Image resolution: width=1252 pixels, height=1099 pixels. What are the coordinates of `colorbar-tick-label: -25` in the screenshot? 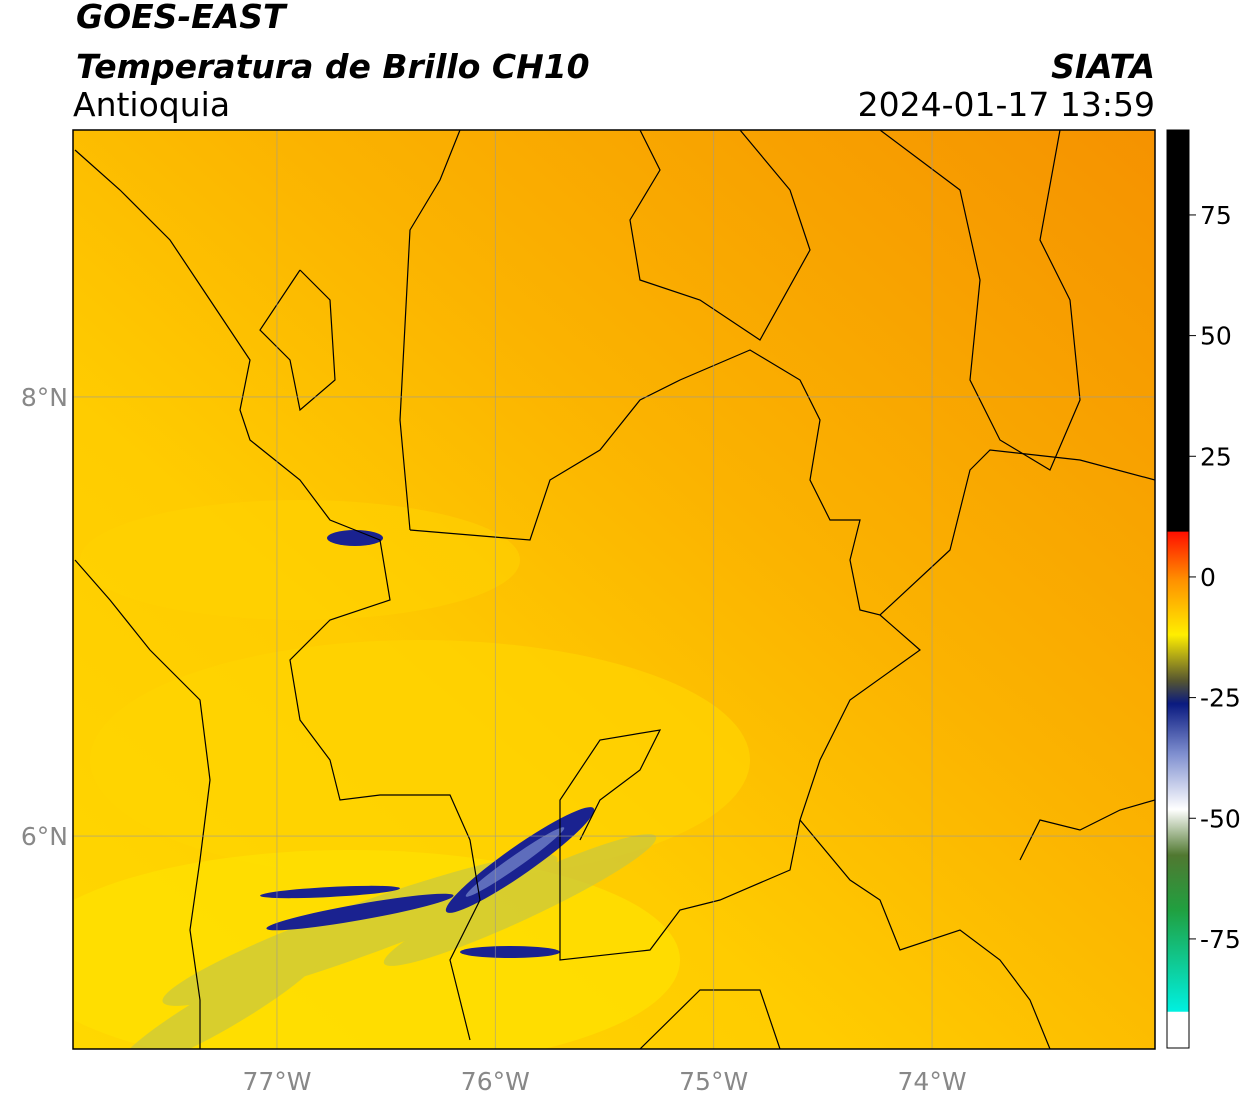 It's located at (1220, 698).